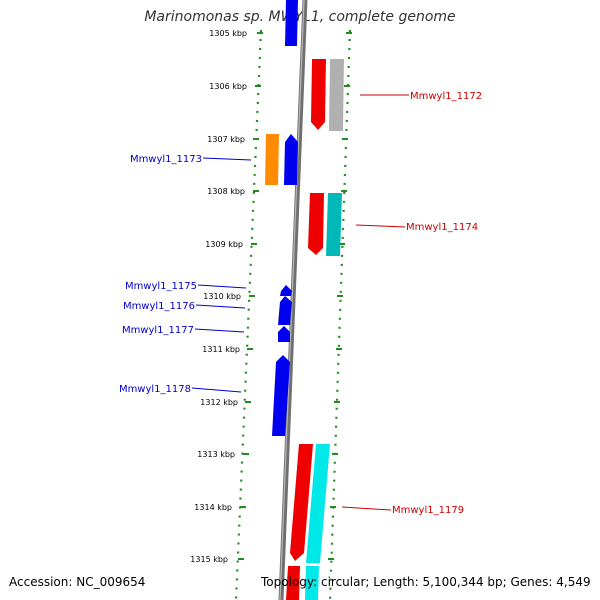 The height and width of the screenshot is (600, 600). What do you see at coordinates (159, 306) in the screenshot?
I see `label-mmwyl1-1176: Mmwyl1_1176` at bounding box center [159, 306].